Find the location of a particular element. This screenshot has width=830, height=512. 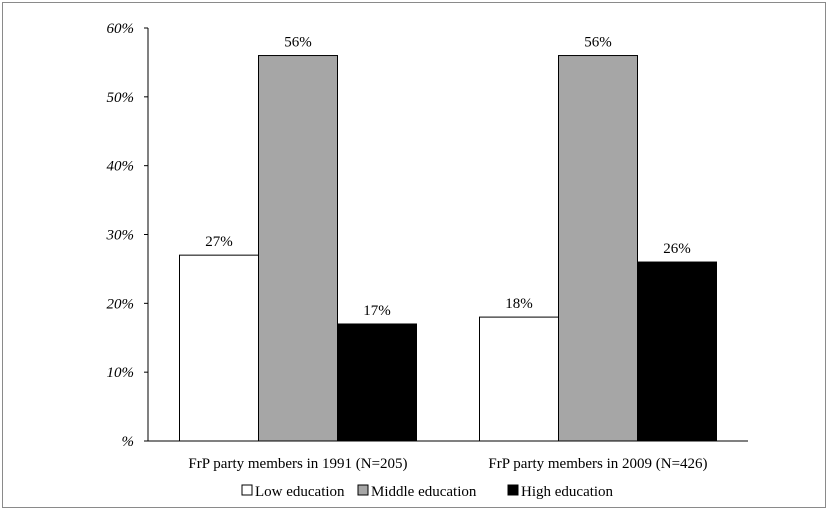

y-tick-label: 20% is located at coordinates (121, 304).